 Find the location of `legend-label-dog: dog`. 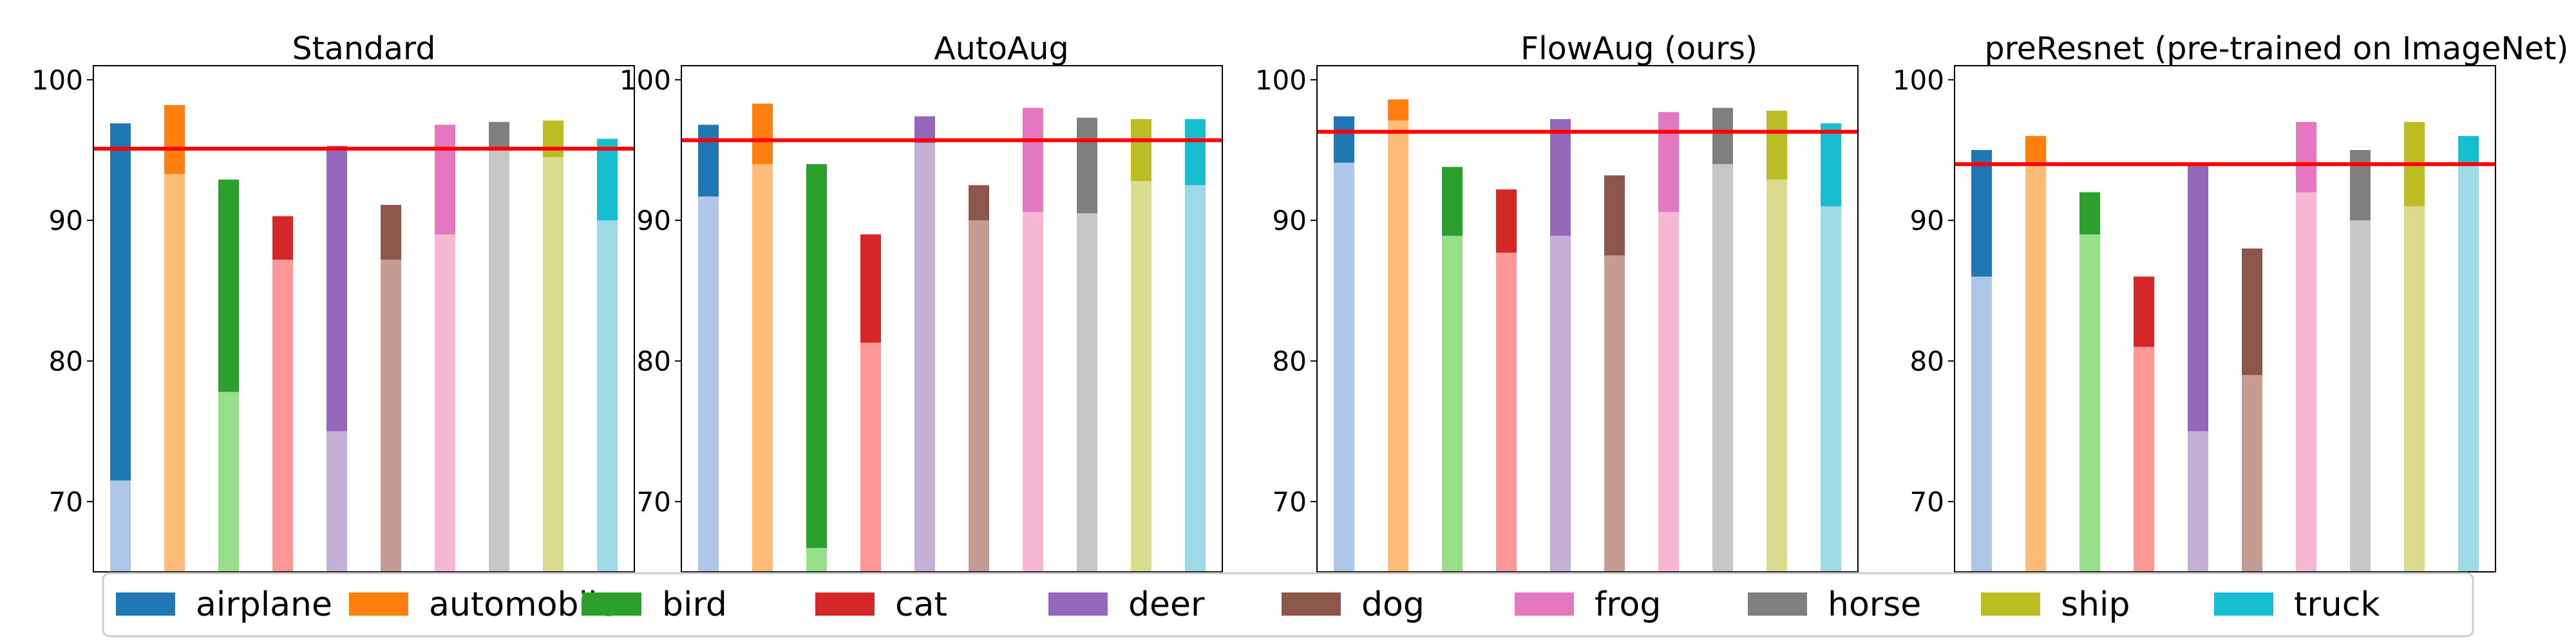

legend-label-dog: dog is located at coordinates (1393, 604).